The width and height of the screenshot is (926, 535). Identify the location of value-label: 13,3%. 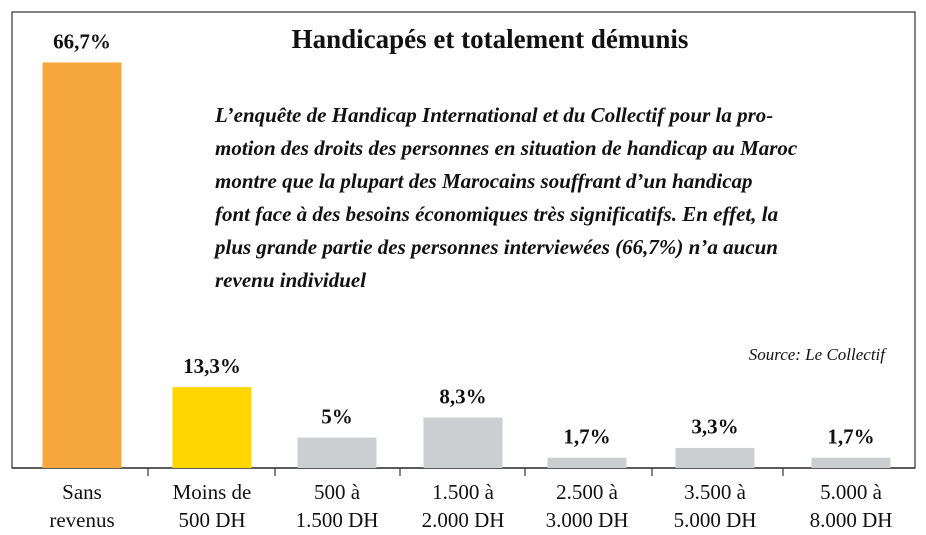
(212, 366).